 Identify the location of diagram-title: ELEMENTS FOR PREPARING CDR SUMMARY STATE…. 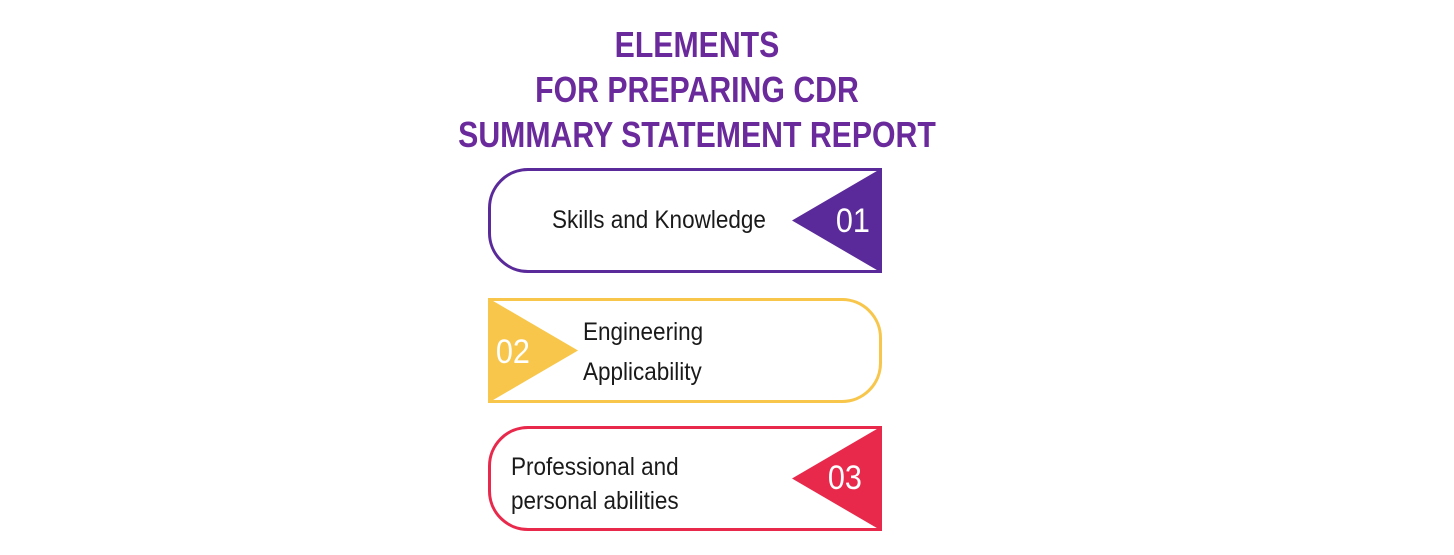
(697, 89).